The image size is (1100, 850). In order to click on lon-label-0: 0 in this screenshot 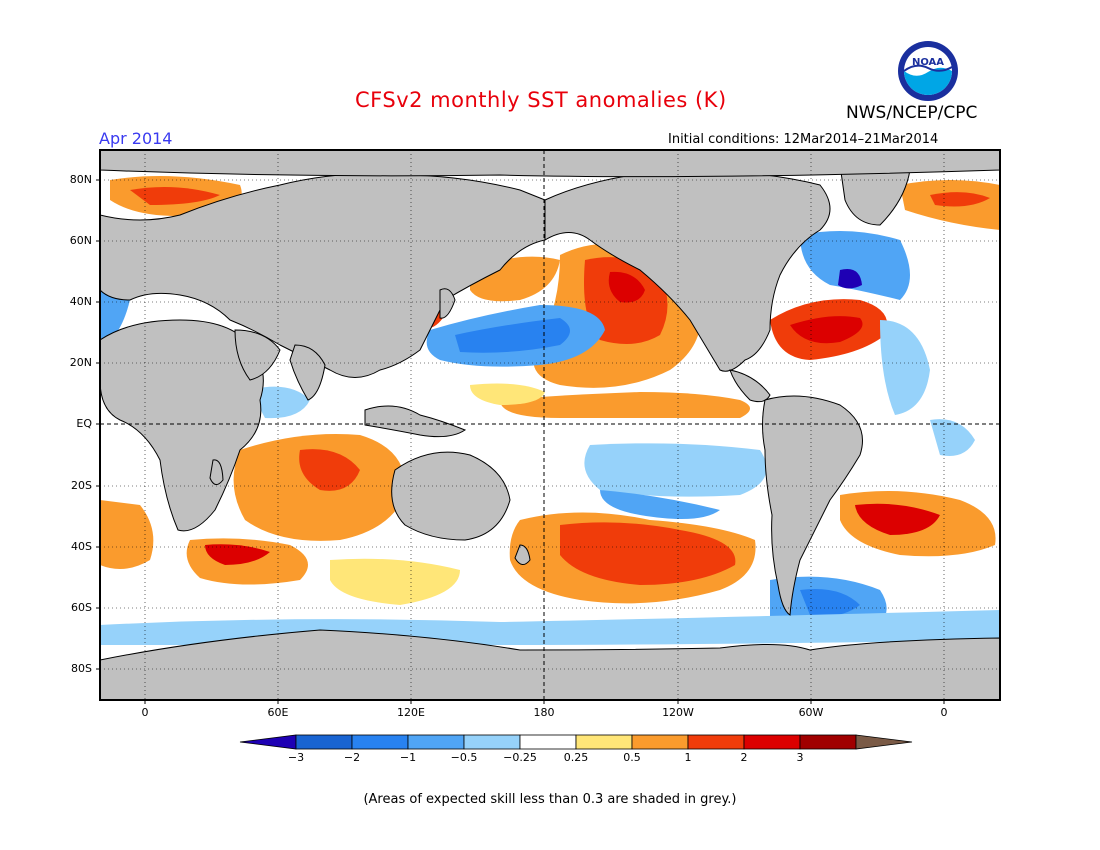, I will do `click(145, 712)`.